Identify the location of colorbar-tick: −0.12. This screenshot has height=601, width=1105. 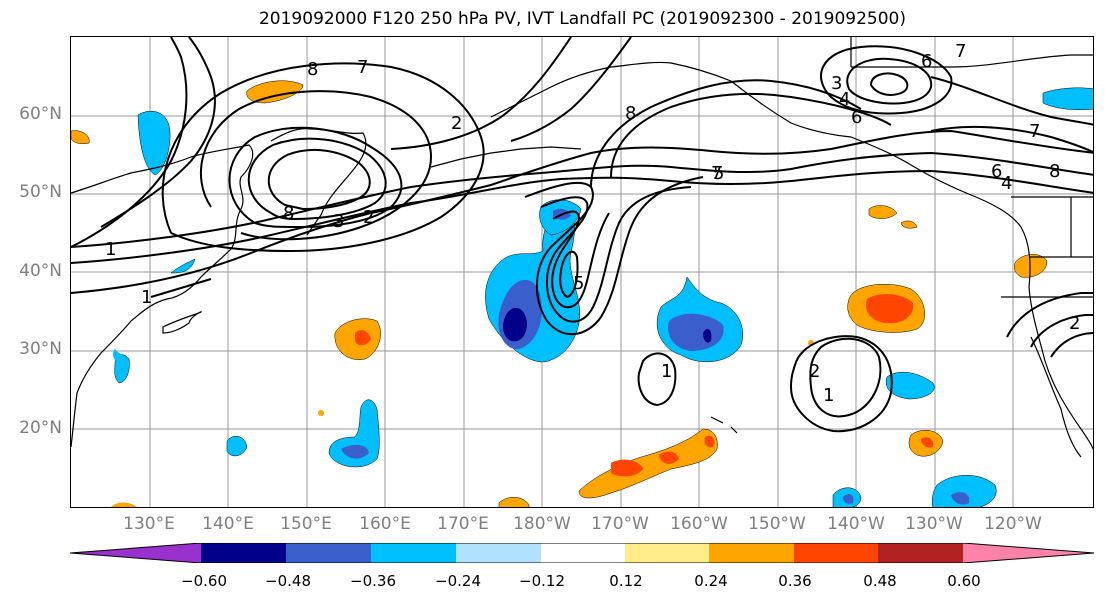
(542, 581).